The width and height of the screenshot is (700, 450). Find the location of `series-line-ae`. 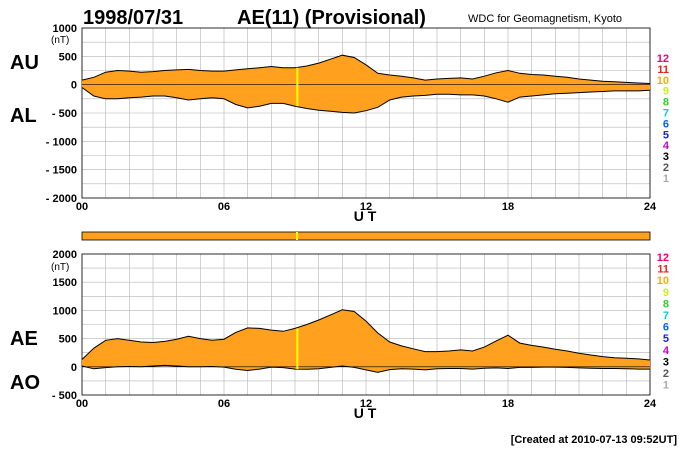

series-line-ae is located at coordinates (366, 335).